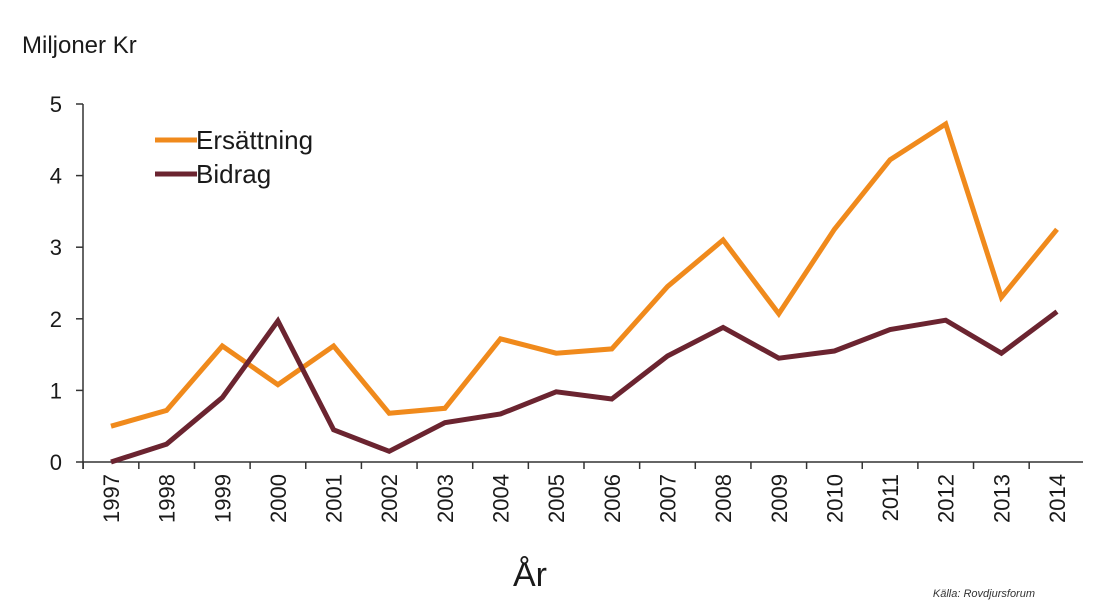 This screenshot has width=1103, height=601. What do you see at coordinates (56, 319) in the screenshot?
I see `y-tick-label: 2` at bounding box center [56, 319].